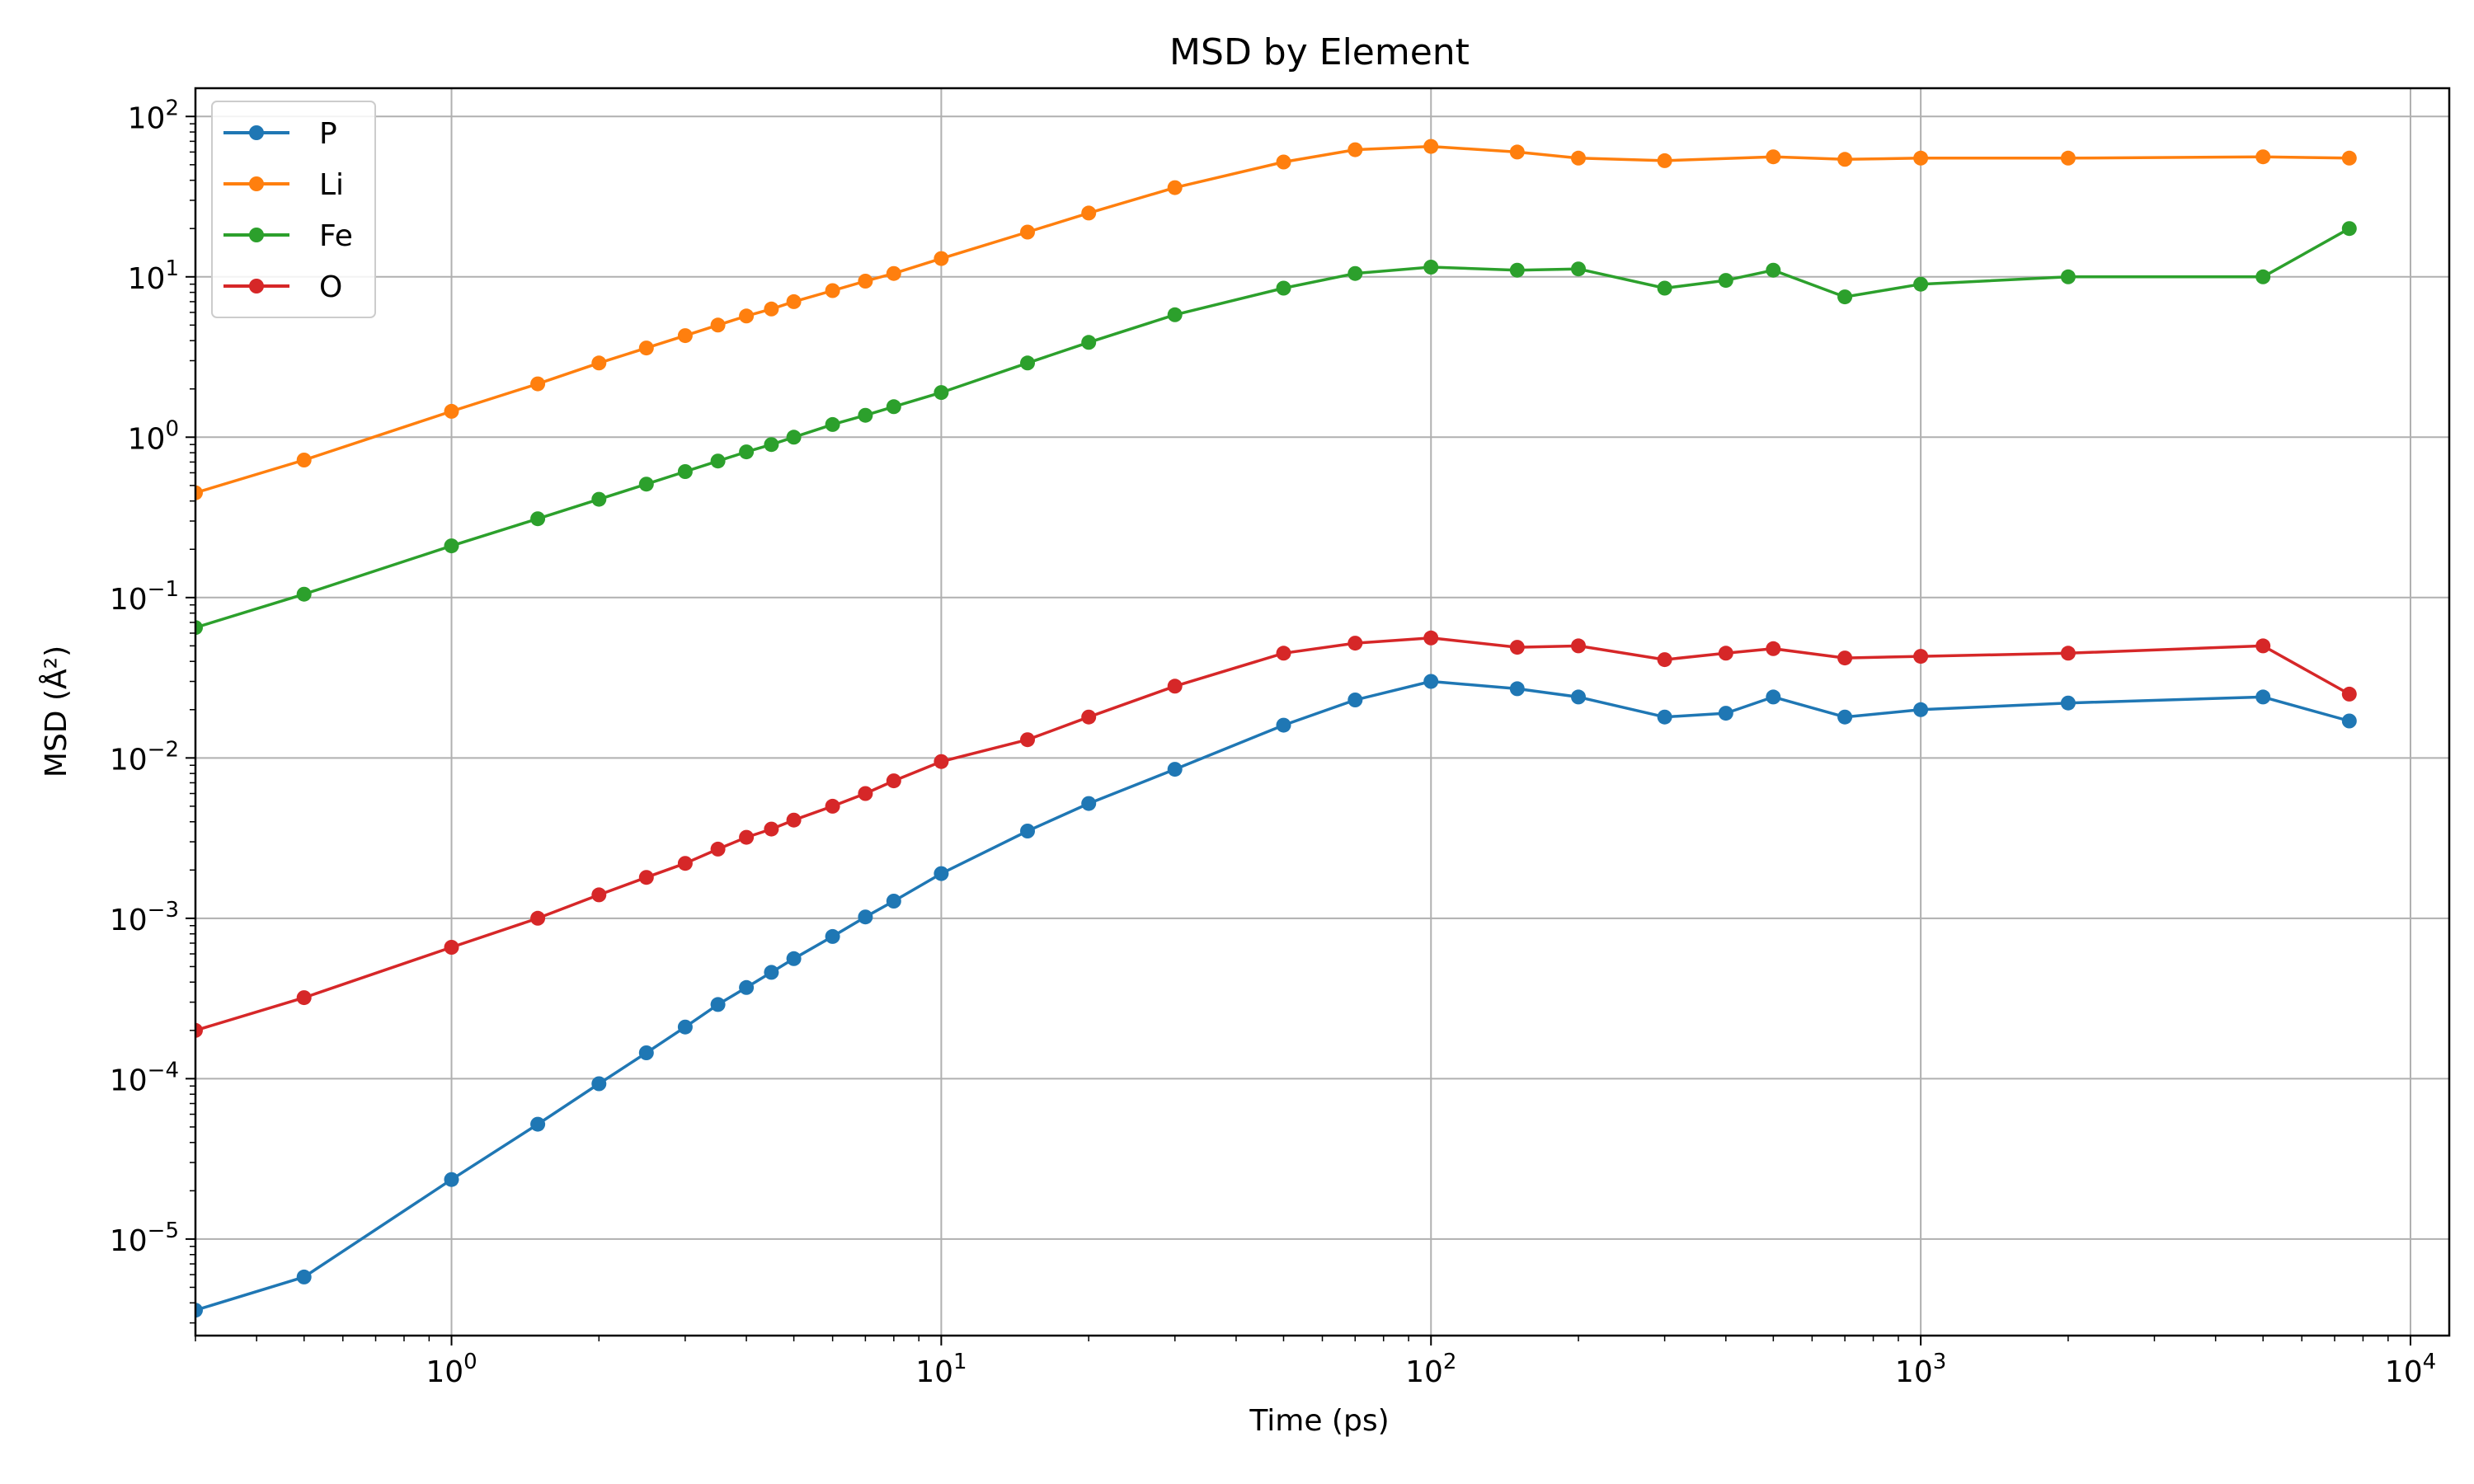 The image size is (2474, 1484). I want to click on y-tick-label: 10⁻⁵, so click(144, 1238).